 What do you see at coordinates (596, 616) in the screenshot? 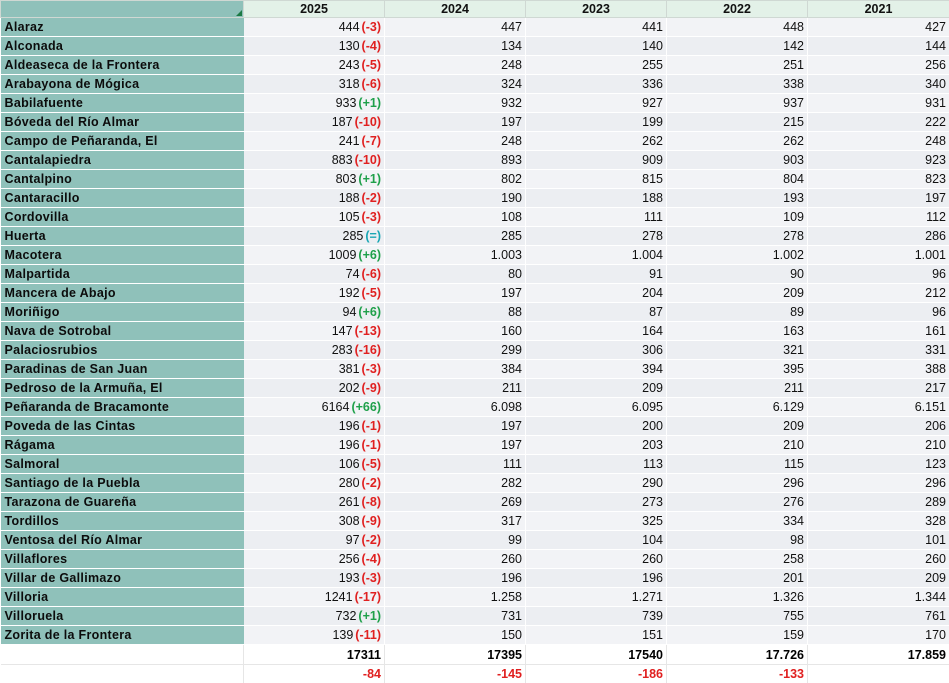
I see `value-2023: 739` at bounding box center [596, 616].